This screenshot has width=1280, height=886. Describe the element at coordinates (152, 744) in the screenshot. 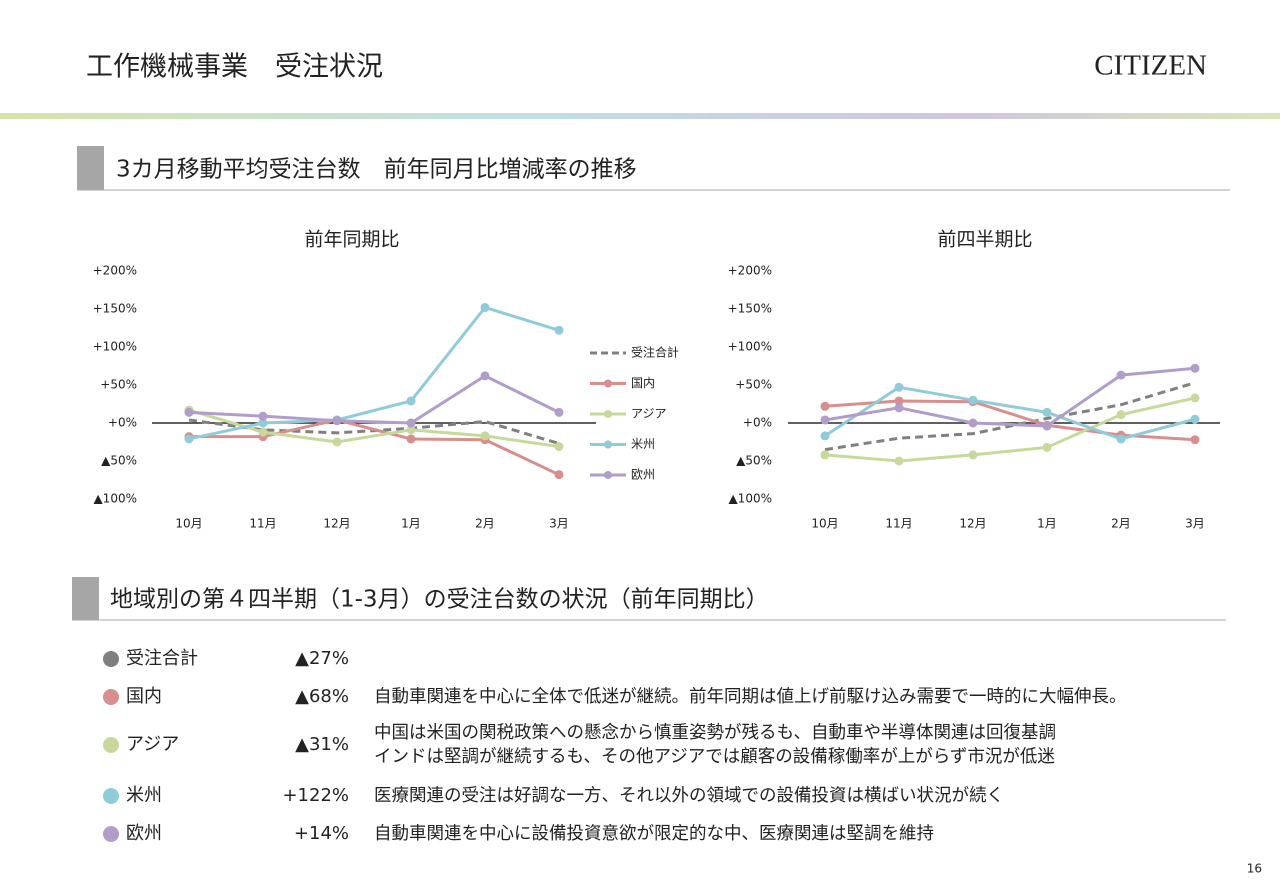

I see `row-name: アジア` at that location.